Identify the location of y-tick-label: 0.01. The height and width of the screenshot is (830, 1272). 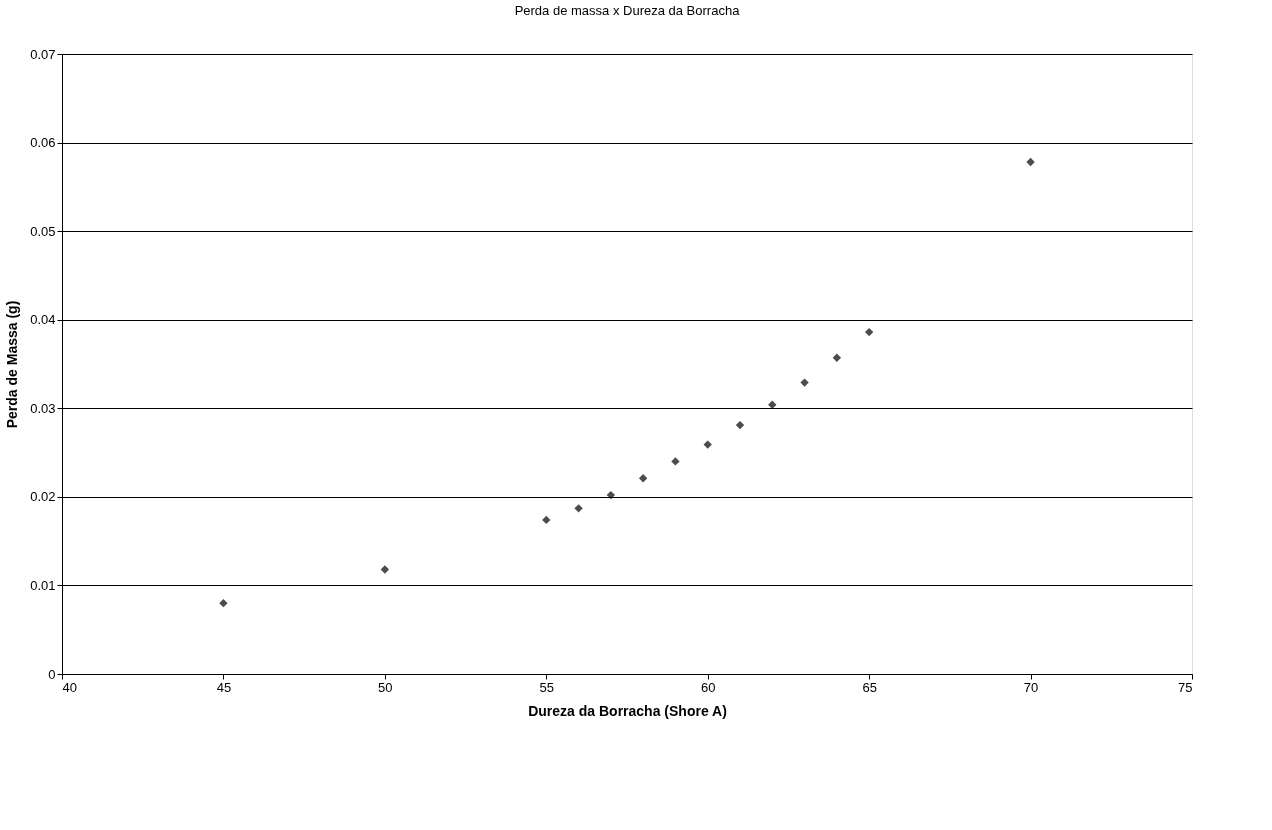
(43, 585).